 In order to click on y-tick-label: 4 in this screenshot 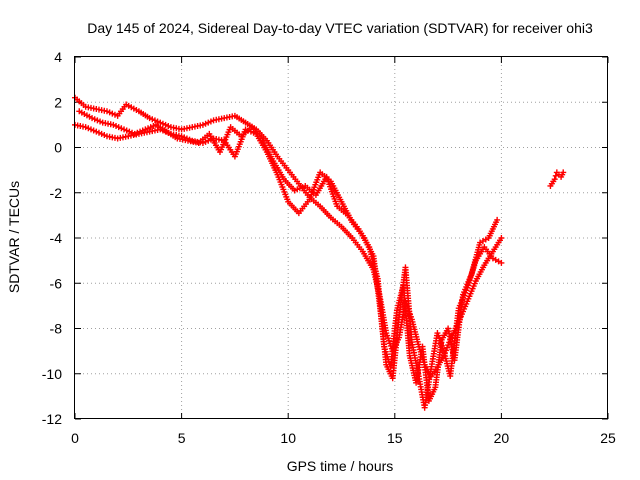, I will do `click(58, 57)`.